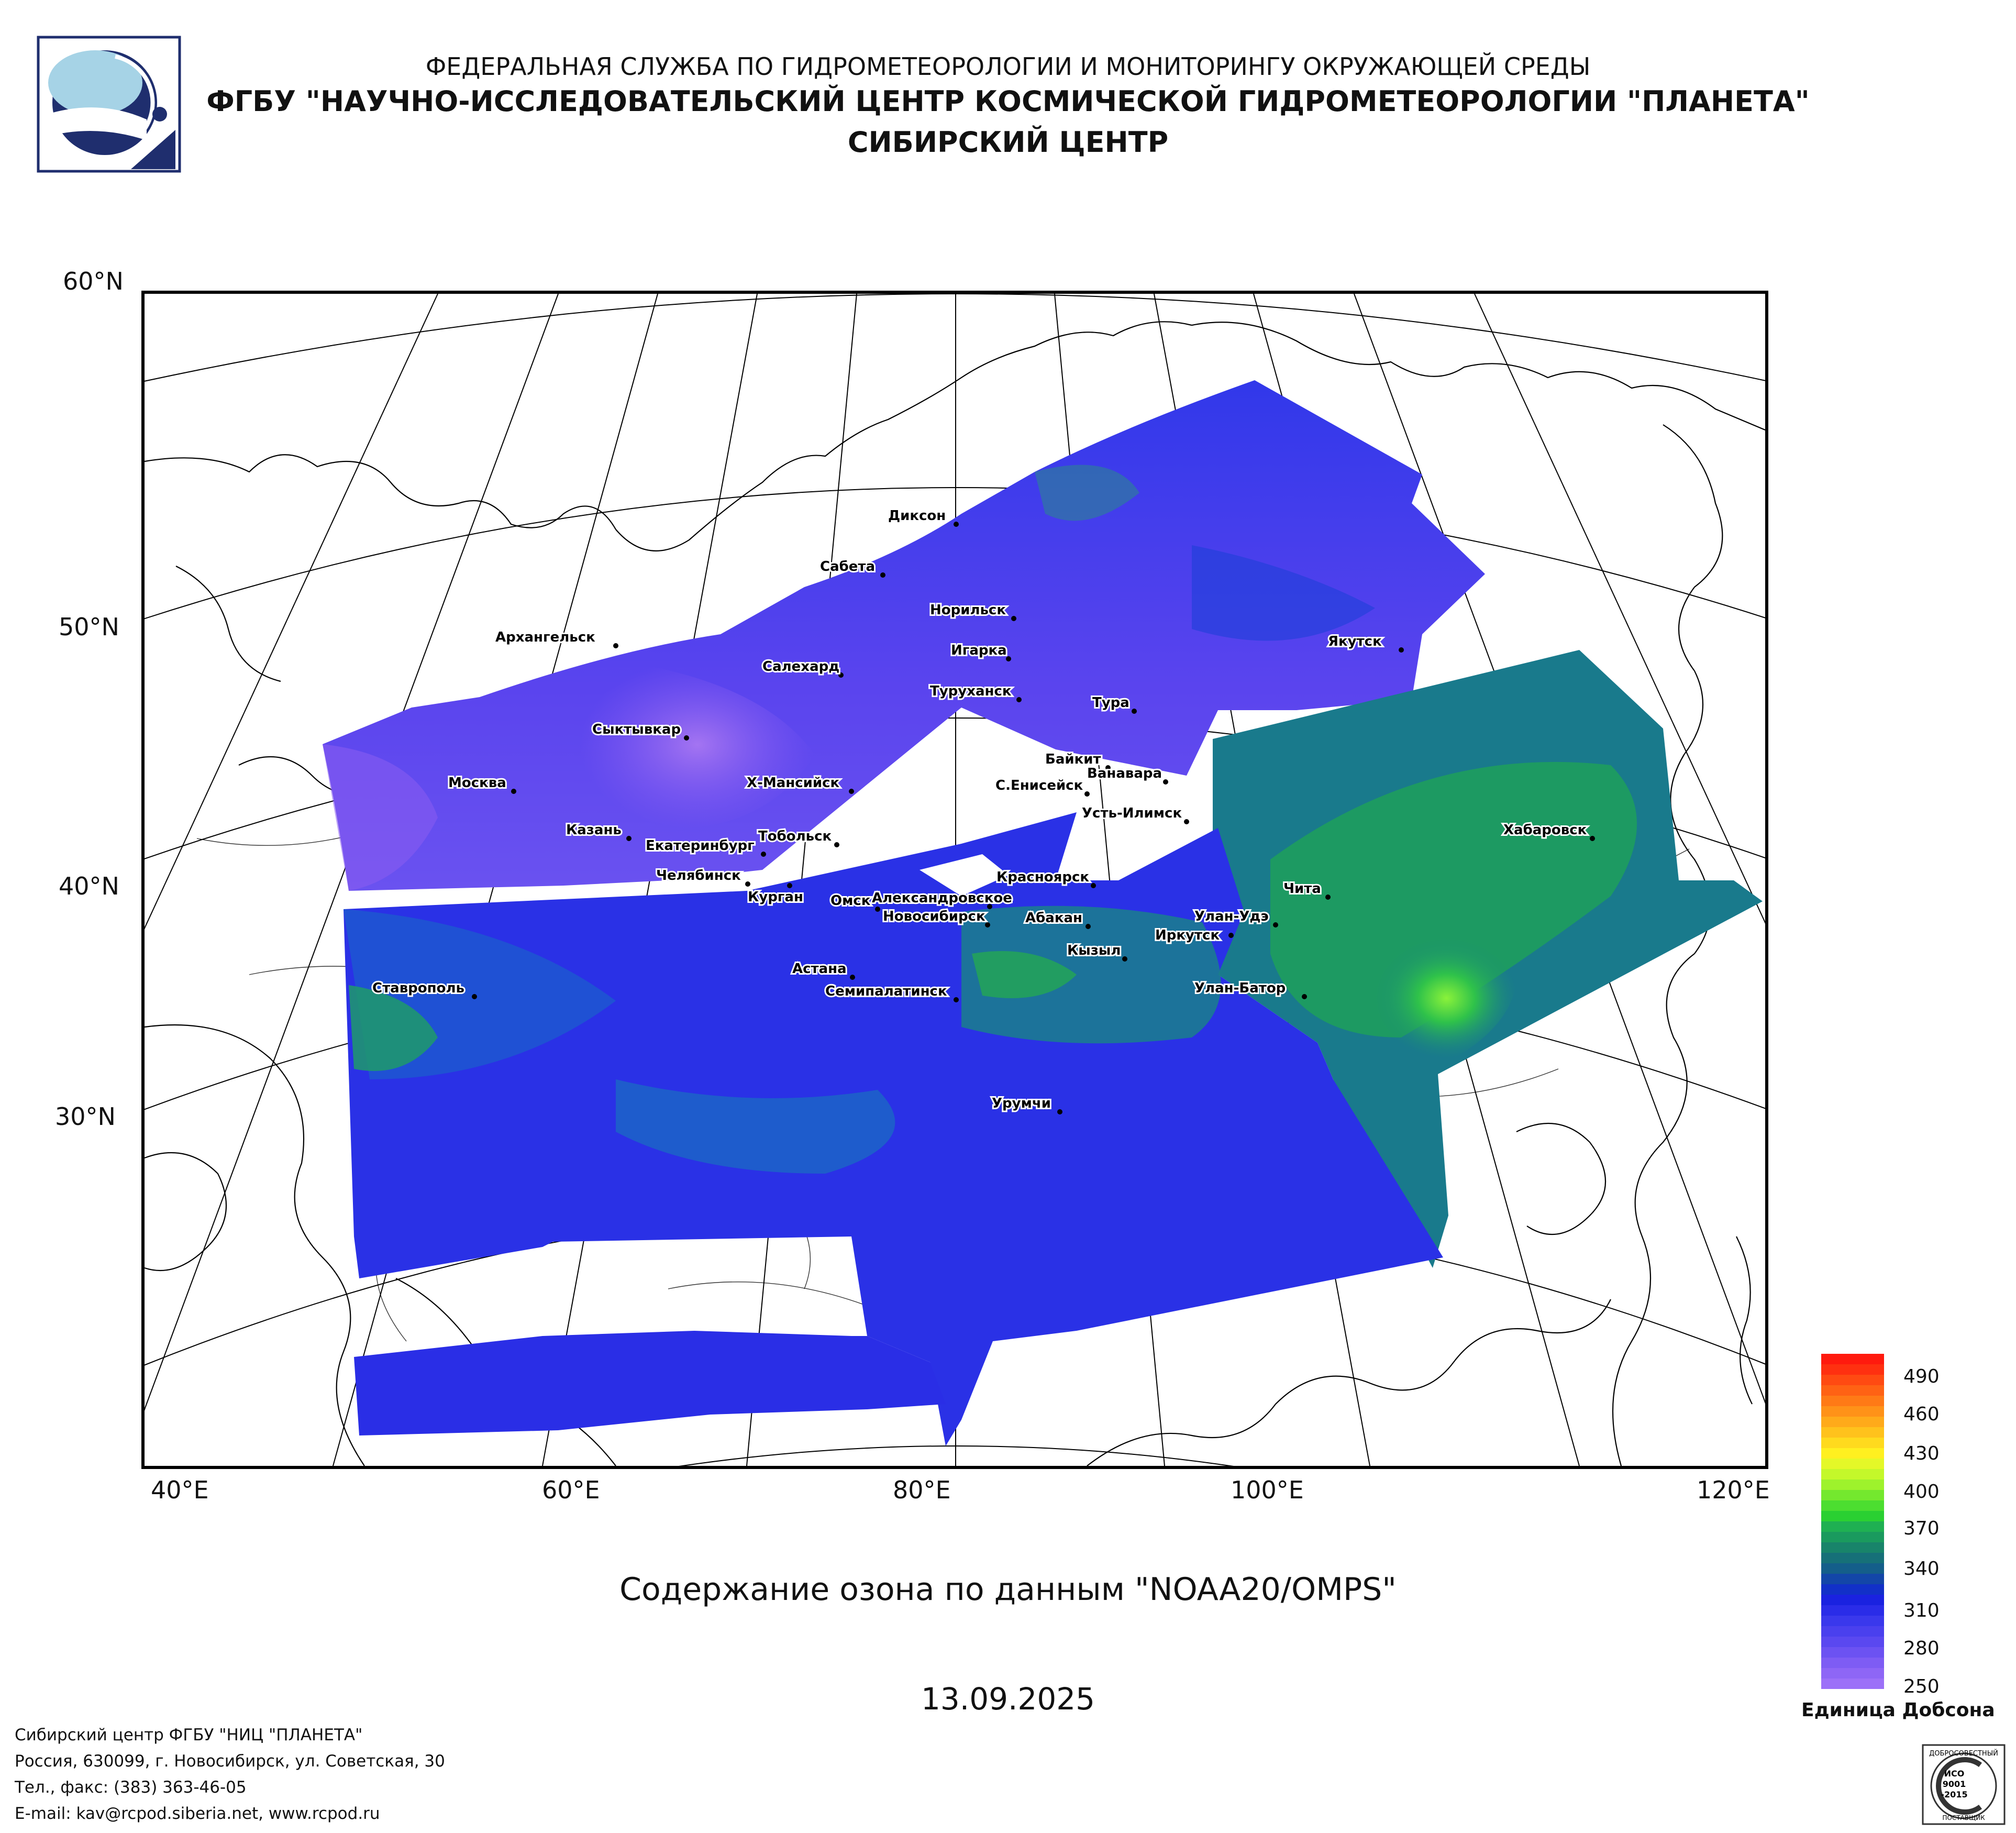 The image size is (2016, 1833). Describe the element at coordinates (922, 1490) in the screenshot. I see `lon-label-80: 80°E` at that location.